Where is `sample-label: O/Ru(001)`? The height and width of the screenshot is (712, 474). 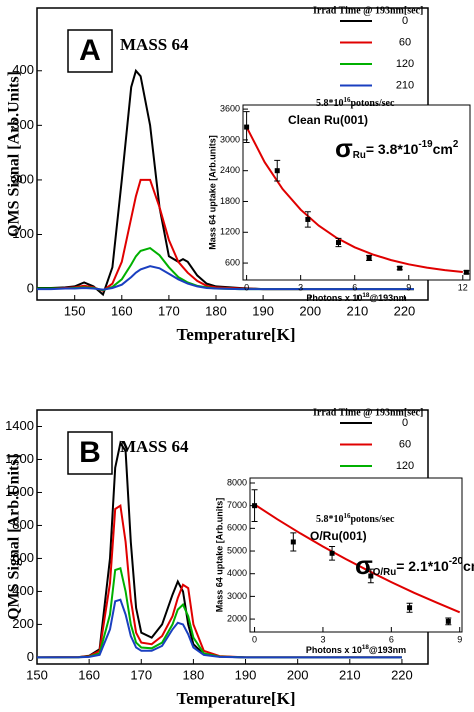 sample-label: O/Ru(001) is located at coordinates (338, 536).